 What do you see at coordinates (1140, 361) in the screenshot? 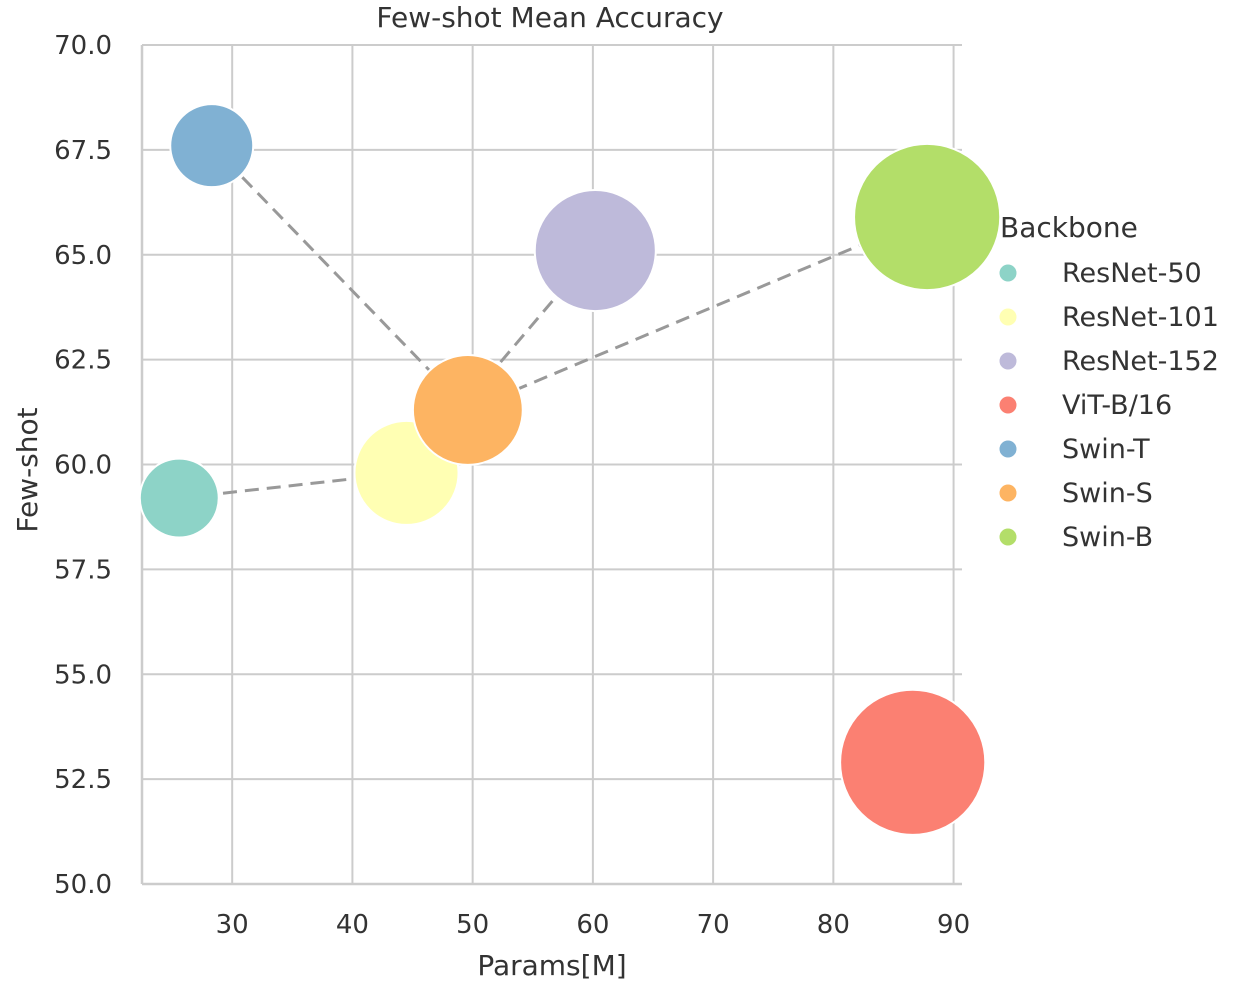
I see `legend-label: ResNet-152` at bounding box center [1140, 361].